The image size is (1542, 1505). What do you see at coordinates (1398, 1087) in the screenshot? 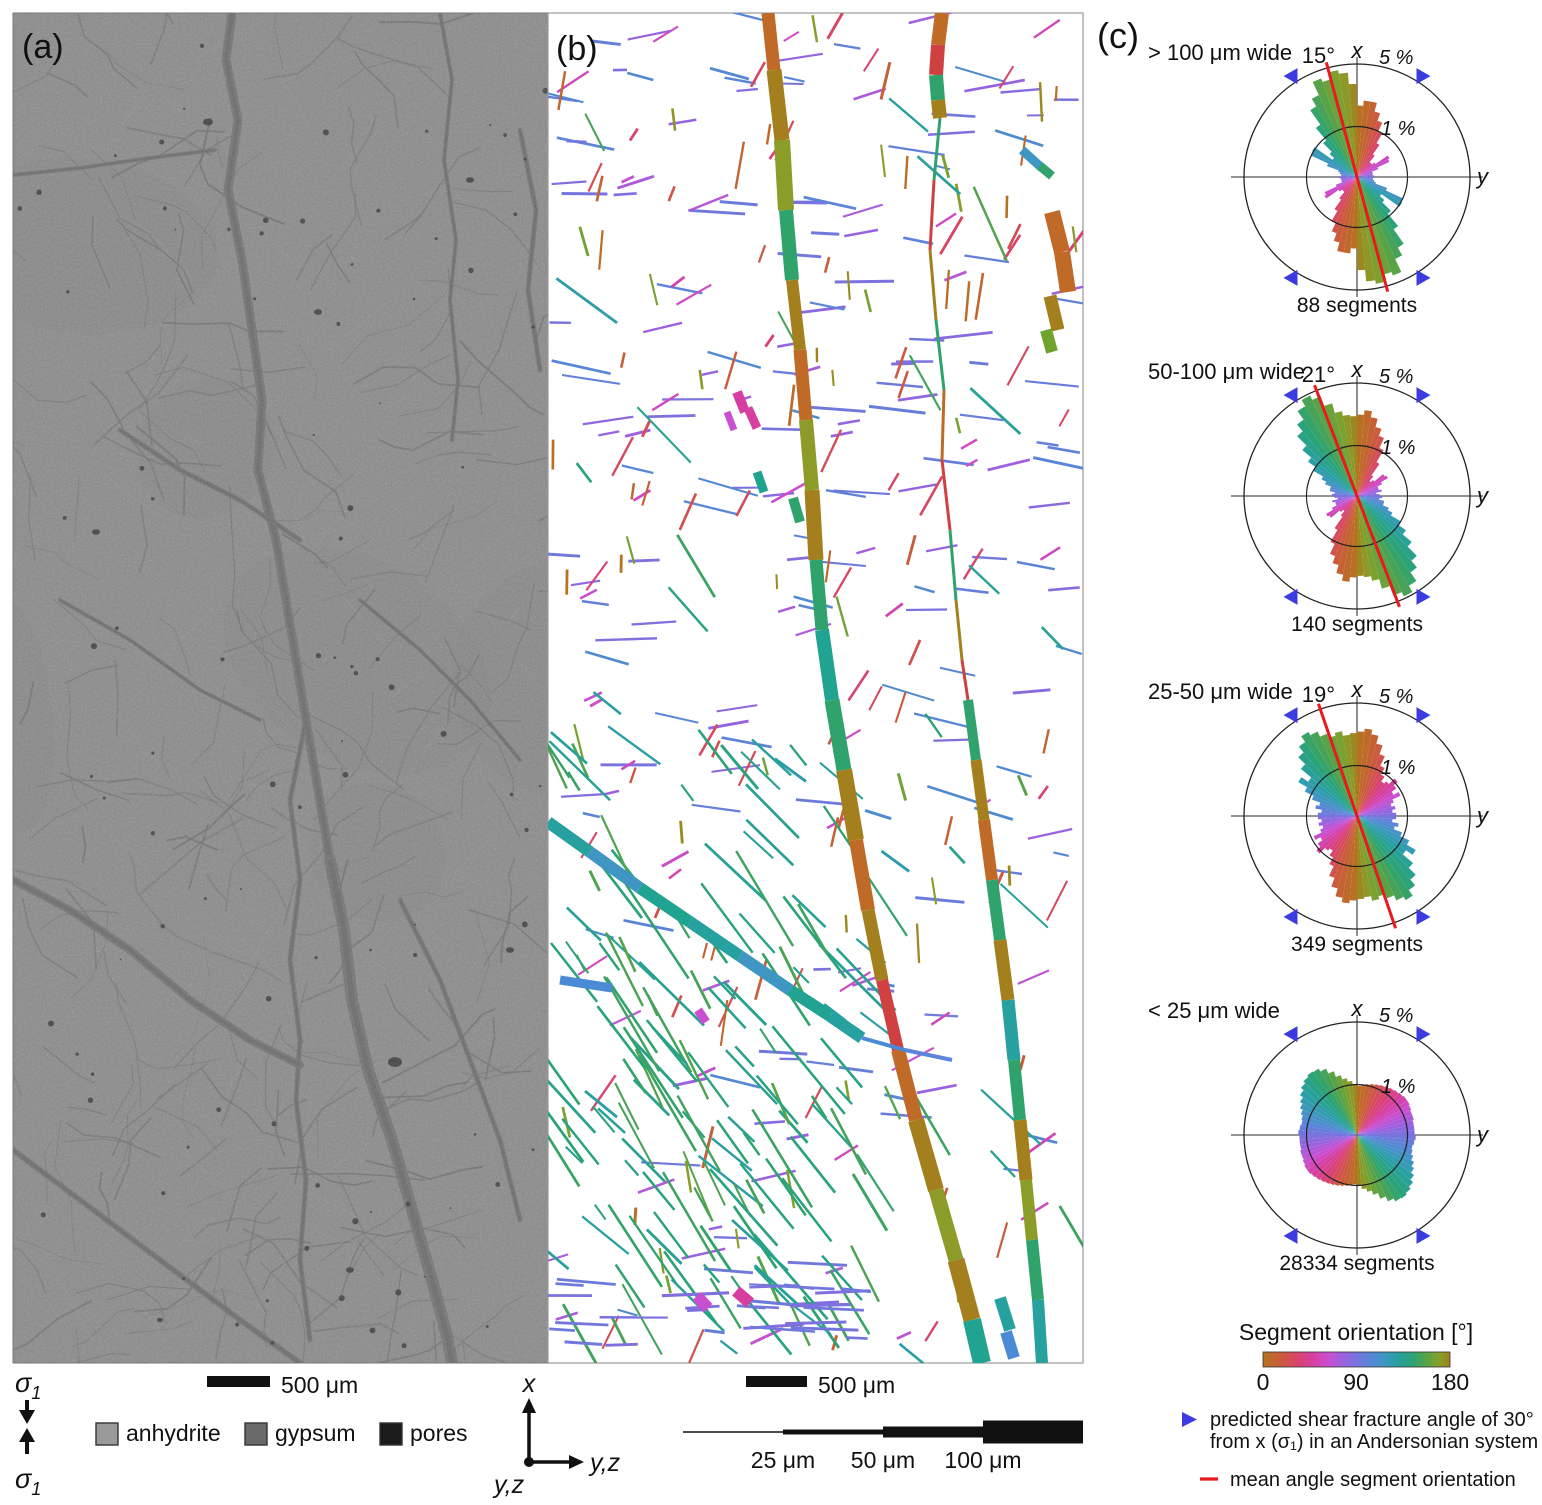
I see `rose-inner-ring-label: 1 %` at bounding box center [1398, 1087].